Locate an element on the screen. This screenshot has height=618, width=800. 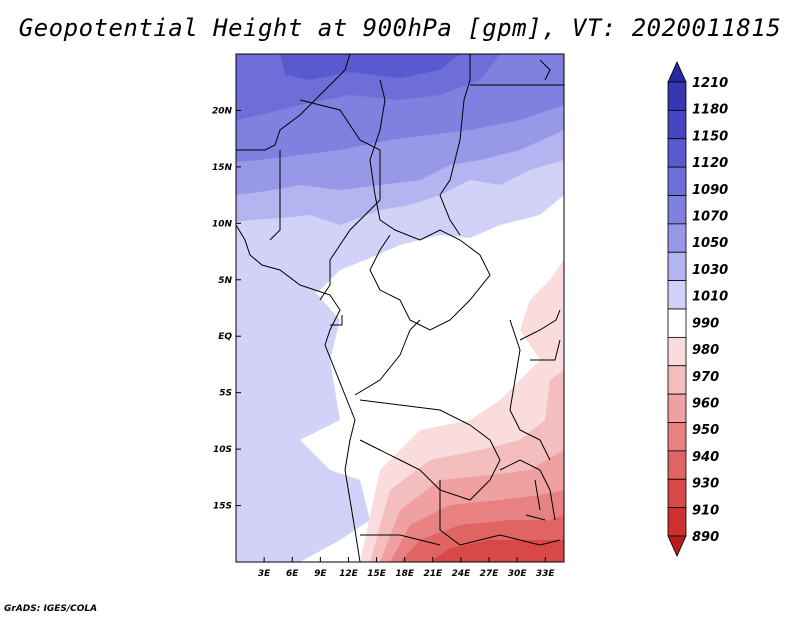
colorbar-label: 960 is located at coordinates (705, 403).